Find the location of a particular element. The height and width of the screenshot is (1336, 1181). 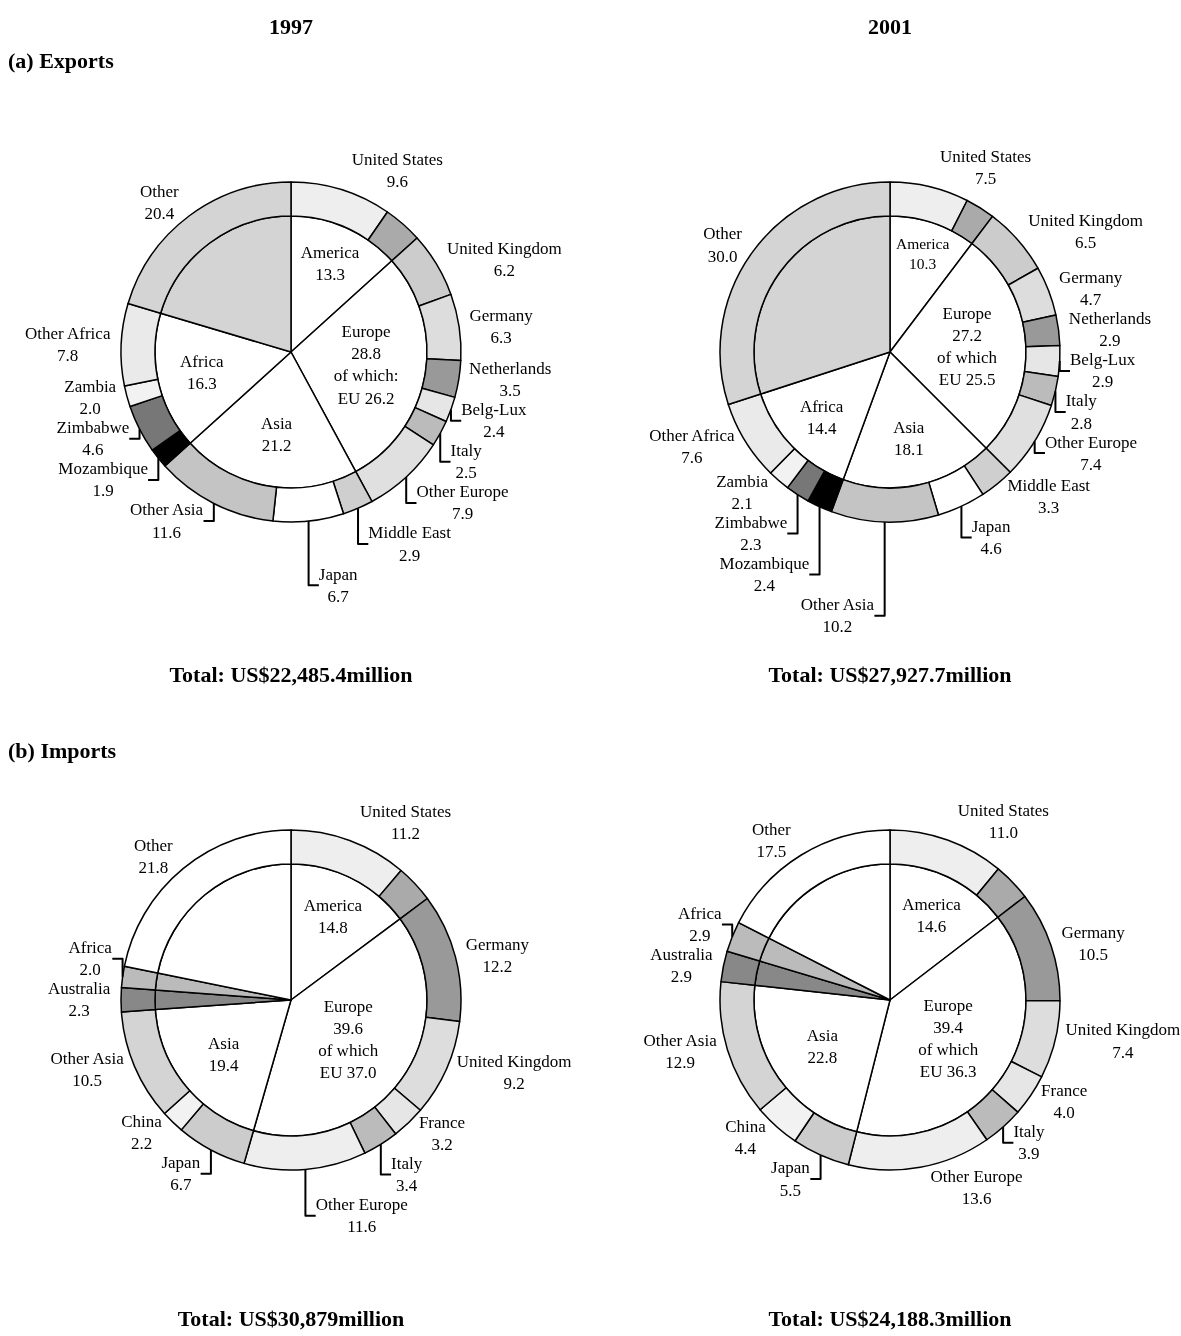

data-label: 4.0 is located at coordinates (1064, 1113).